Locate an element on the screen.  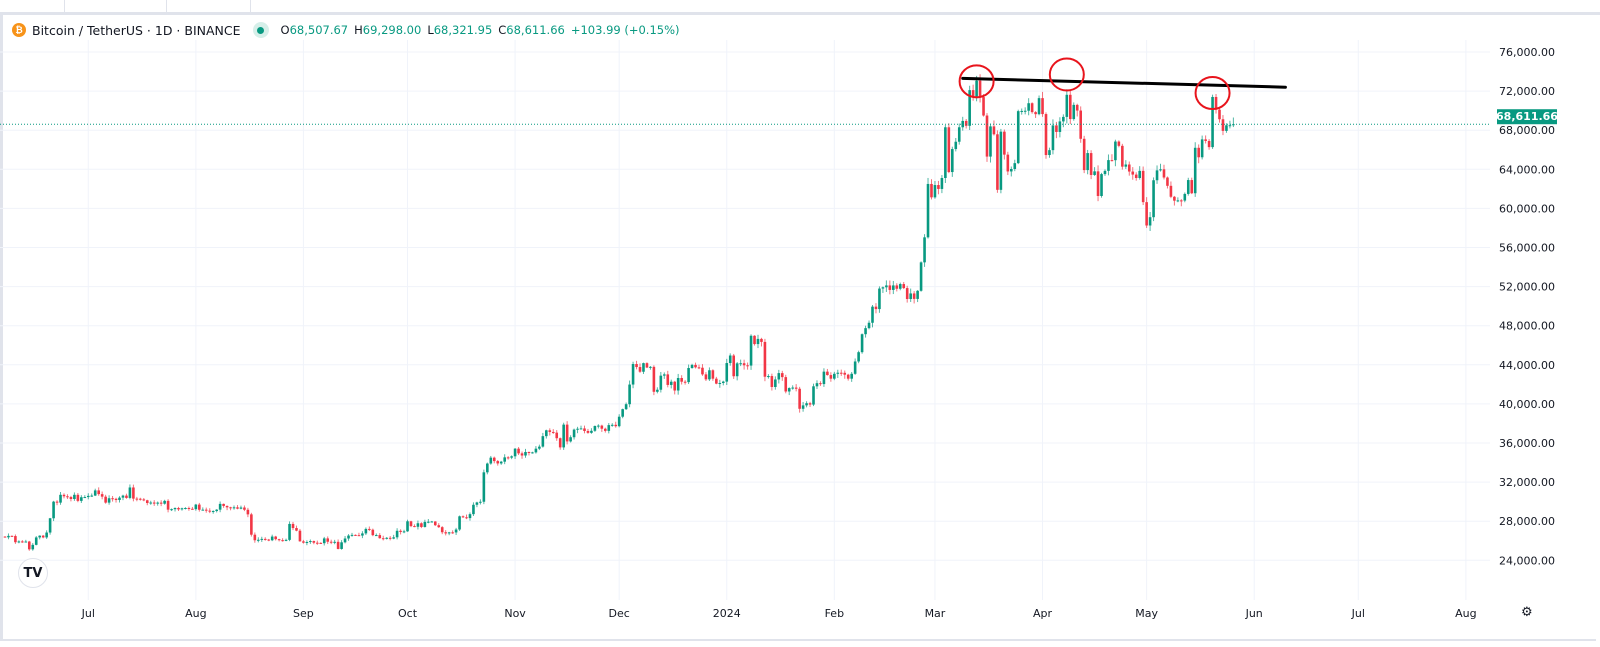
x-tick-label: Sep is located at coordinates (303, 613).